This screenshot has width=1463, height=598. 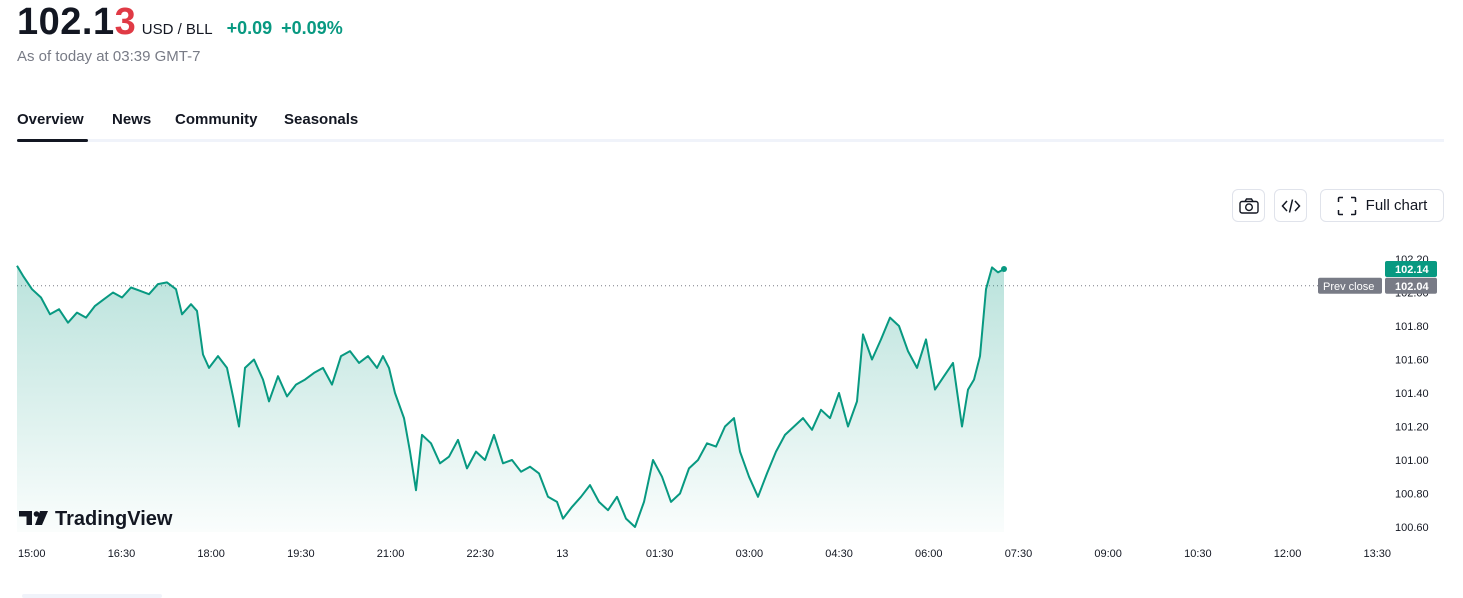 I want to click on prev-close-value-text: 102.04, so click(x=1412, y=287).